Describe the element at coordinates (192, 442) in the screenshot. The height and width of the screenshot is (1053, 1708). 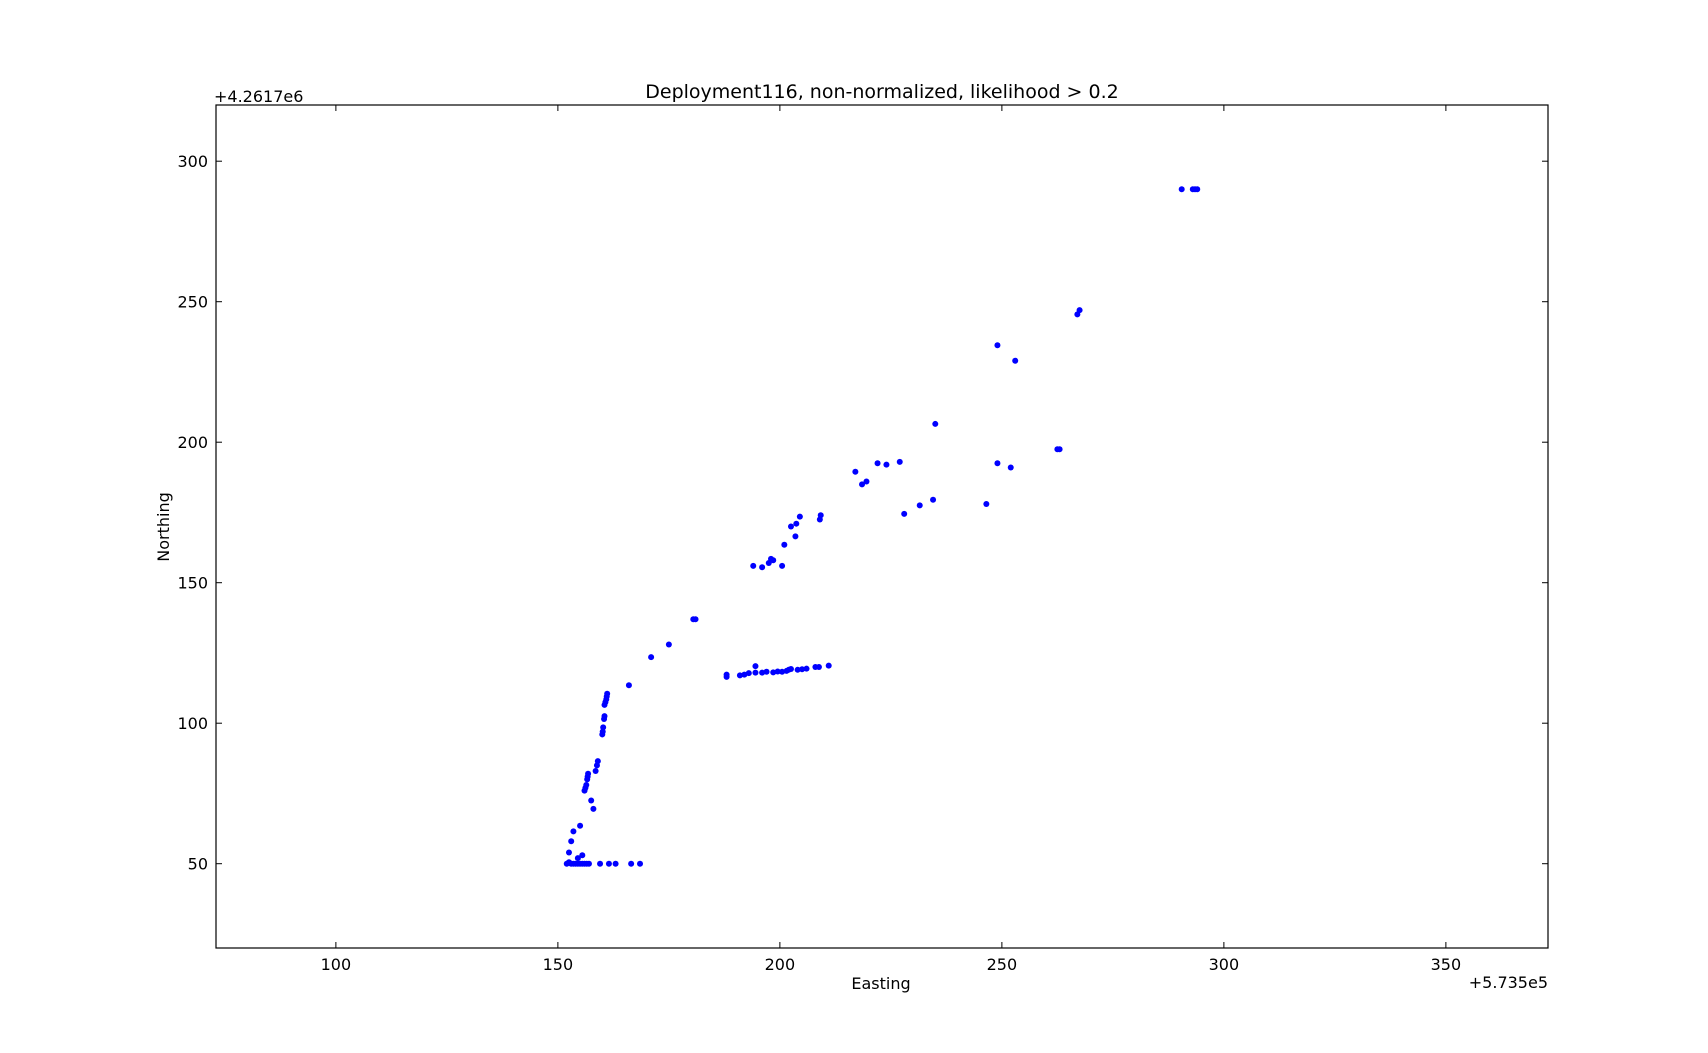
I see `y-tick-label: 200` at that location.